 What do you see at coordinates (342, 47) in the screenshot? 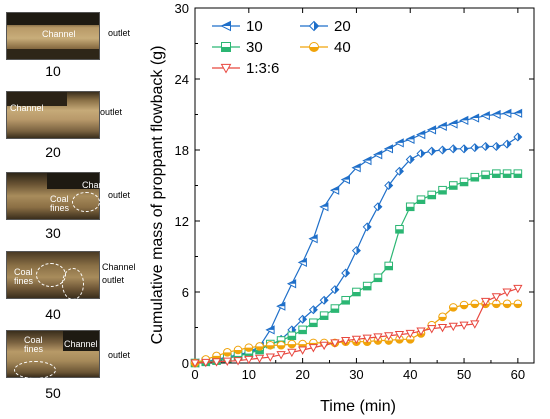
I see `legend-label: 40` at bounding box center [342, 47].